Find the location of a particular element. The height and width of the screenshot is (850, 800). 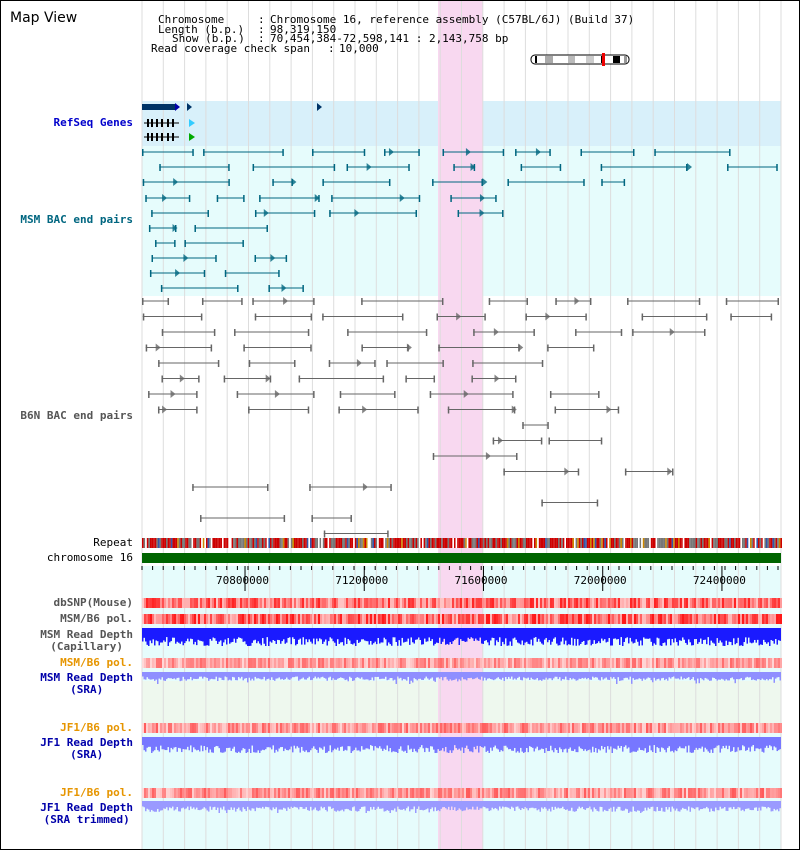

ideogram-band is located at coordinates (536, 59).